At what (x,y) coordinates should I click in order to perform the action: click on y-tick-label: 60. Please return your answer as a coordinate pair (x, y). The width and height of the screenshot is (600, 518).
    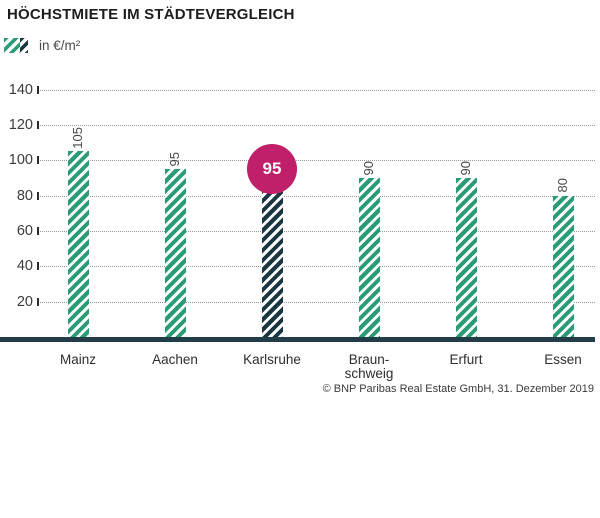
    Looking at the image, I should click on (24, 230).